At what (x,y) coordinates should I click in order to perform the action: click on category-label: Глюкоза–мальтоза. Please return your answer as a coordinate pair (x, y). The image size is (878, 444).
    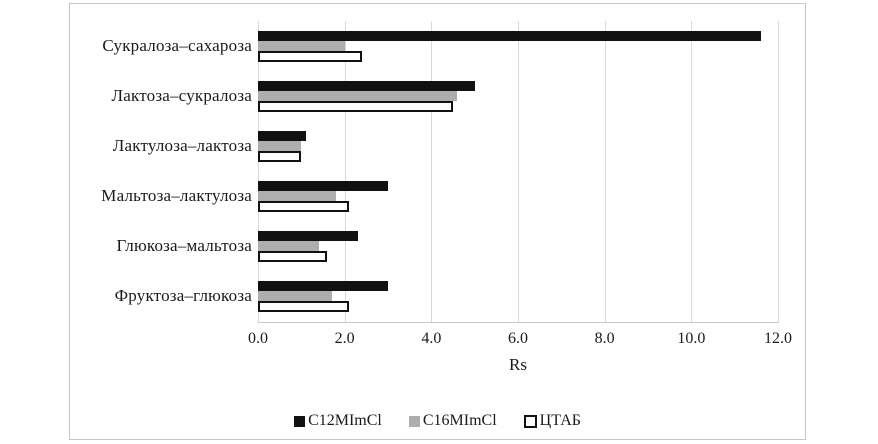
    Looking at the image, I should click on (184, 245).